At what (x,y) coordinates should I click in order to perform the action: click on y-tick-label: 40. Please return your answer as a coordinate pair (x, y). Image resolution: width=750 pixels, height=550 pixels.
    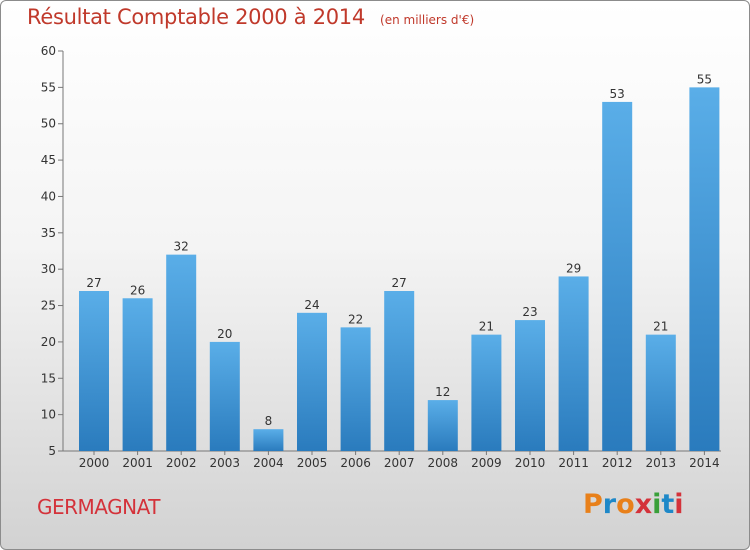
    Looking at the image, I should click on (48, 196).